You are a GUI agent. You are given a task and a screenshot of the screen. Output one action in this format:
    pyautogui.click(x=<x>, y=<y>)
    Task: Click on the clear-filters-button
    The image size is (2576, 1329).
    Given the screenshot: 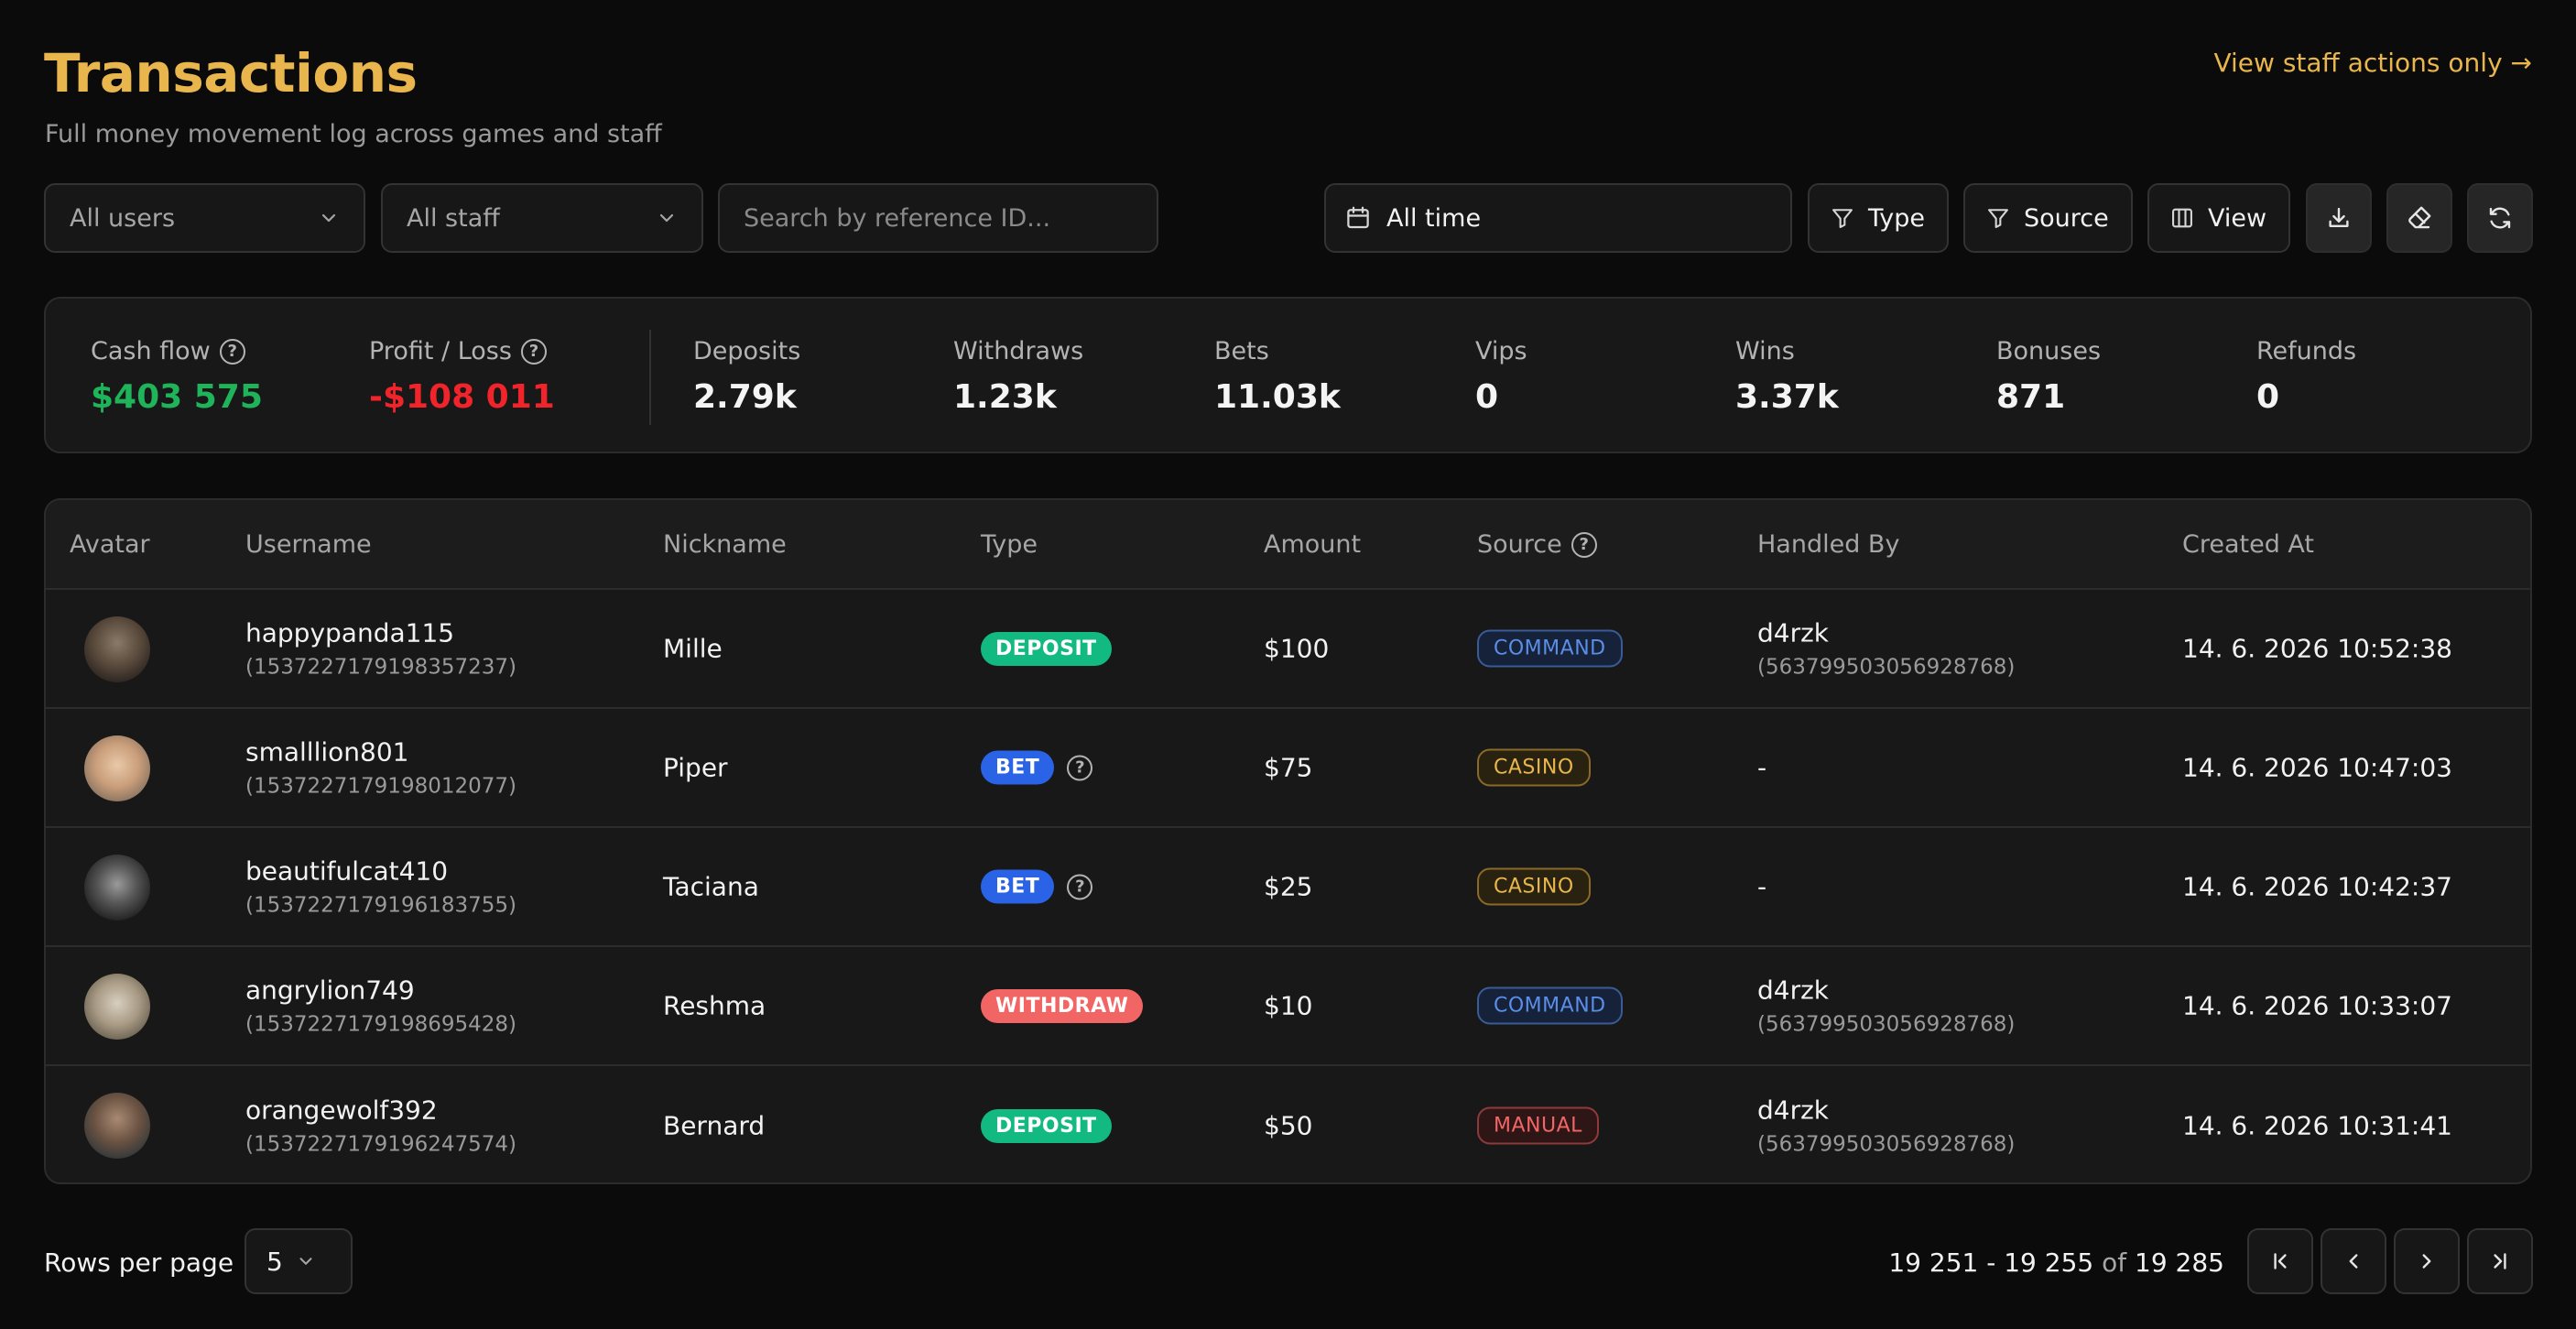 What is the action you would take?
    pyautogui.click(x=2419, y=218)
    